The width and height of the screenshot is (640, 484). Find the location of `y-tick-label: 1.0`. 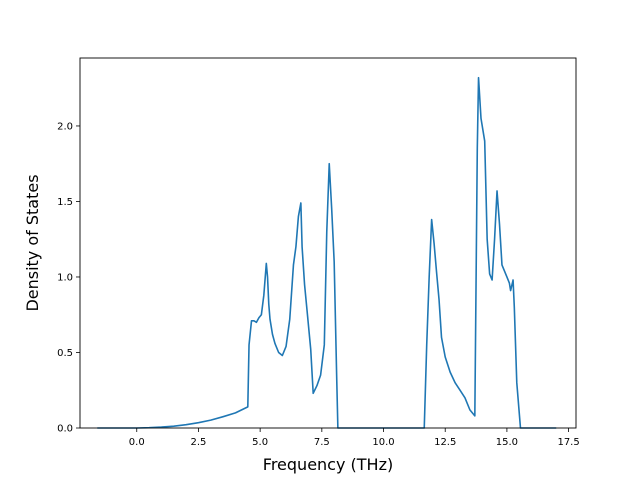

y-tick-label: 1.0 is located at coordinates (65, 277).